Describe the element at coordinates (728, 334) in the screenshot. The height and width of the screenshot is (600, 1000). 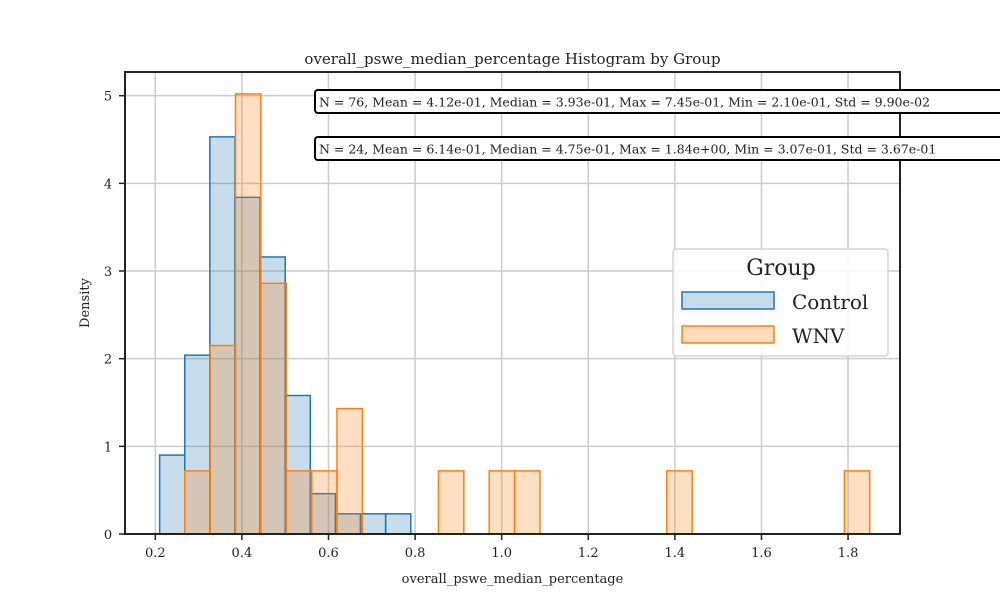
I see `legend-swatch-wnv` at that location.